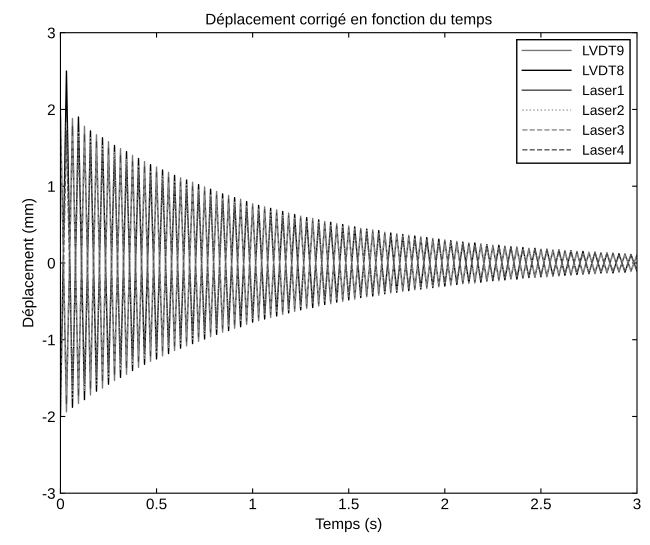 This screenshot has width=650, height=545. Describe the element at coordinates (603, 51) in the screenshot. I see `legend-label: LVDT9` at that location.